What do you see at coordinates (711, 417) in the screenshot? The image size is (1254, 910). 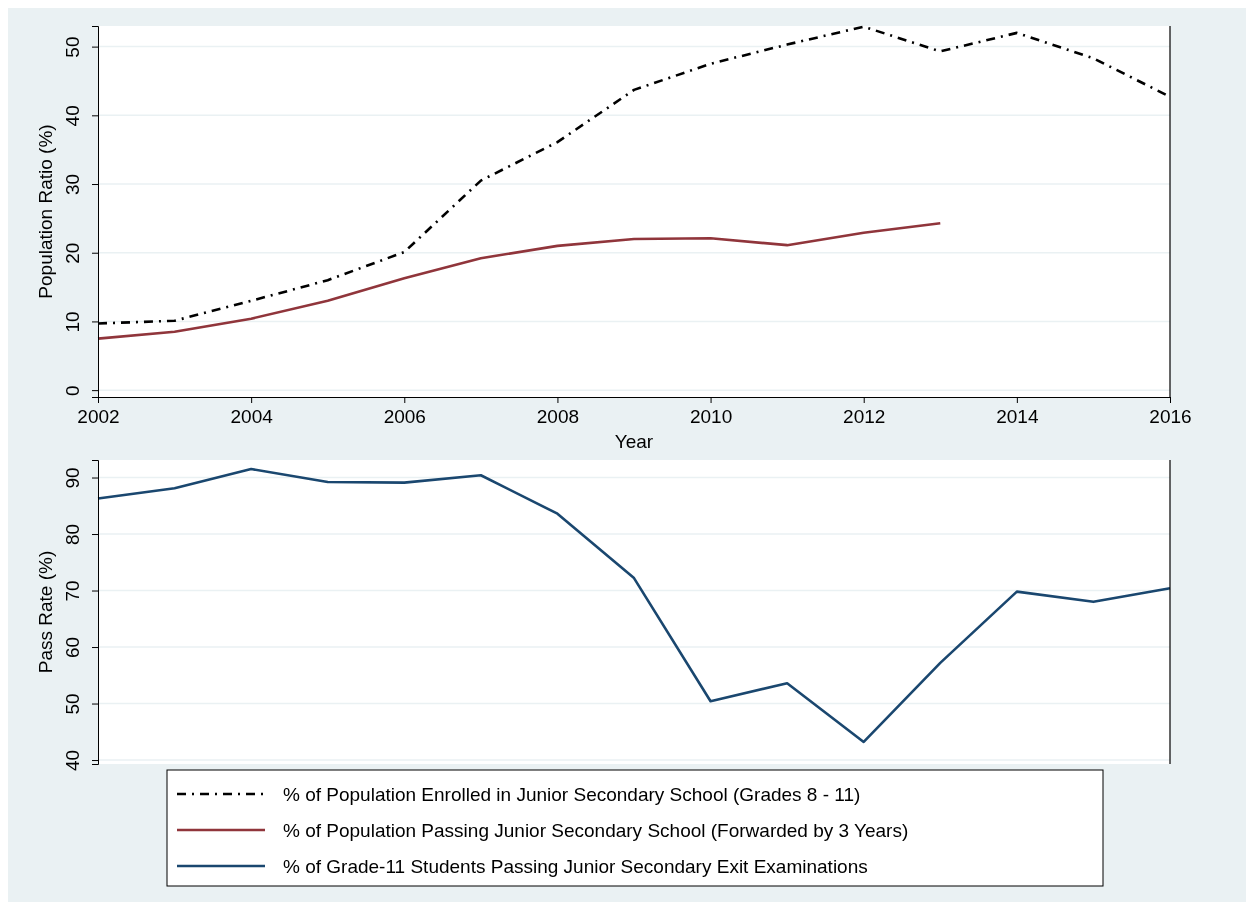 I see `x-tick-label: 2010` at bounding box center [711, 417].